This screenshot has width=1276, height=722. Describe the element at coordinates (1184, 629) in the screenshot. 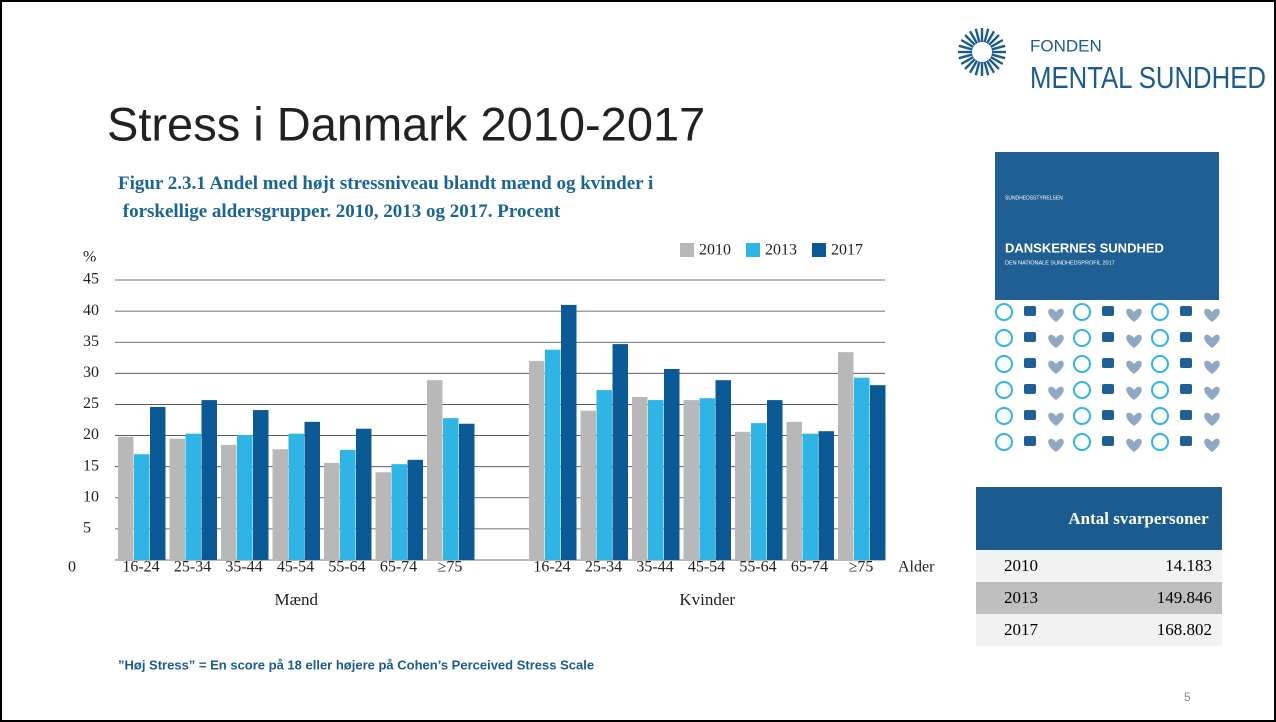

I see `table-value: 168.802` at that location.